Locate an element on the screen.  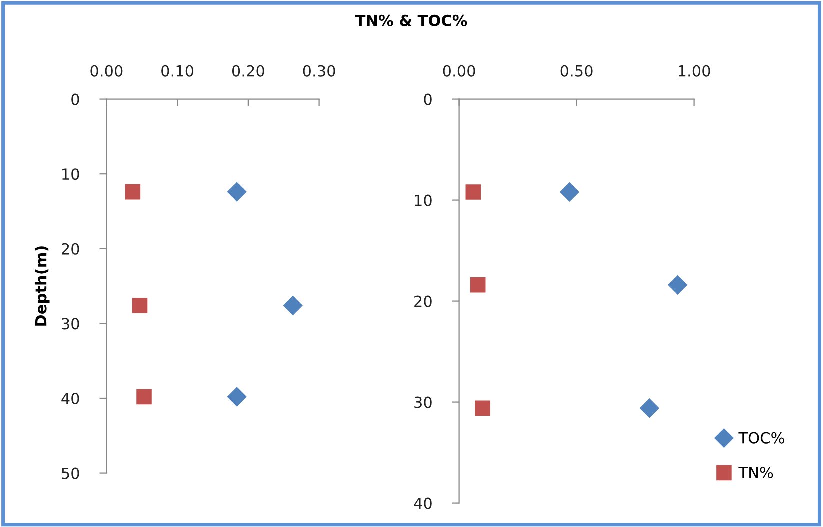
x-tick-label: 0.50 is located at coordinates (576, 71).